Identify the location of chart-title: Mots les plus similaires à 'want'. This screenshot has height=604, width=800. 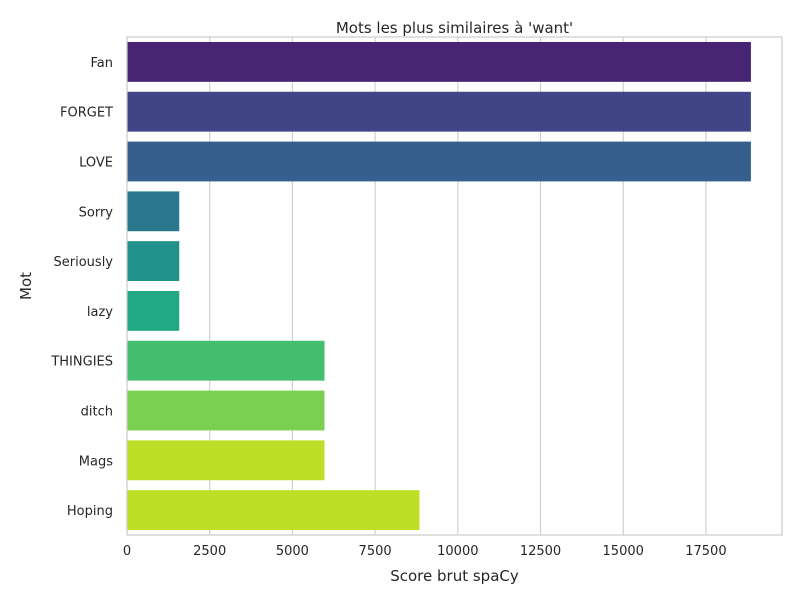
(454, 28).